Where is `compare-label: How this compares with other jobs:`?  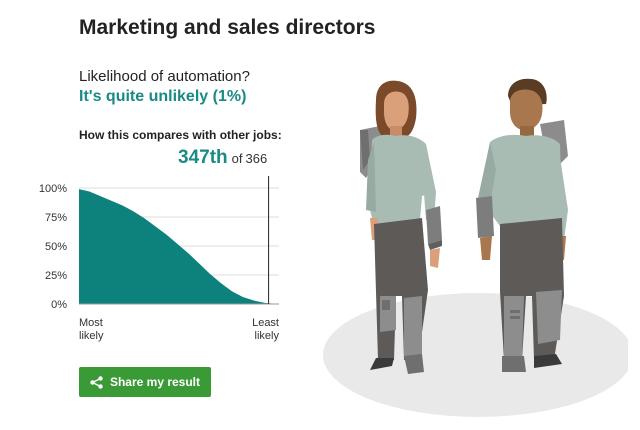
compare-label: How this compares with other jobs: is located at coordinates (180, 135).